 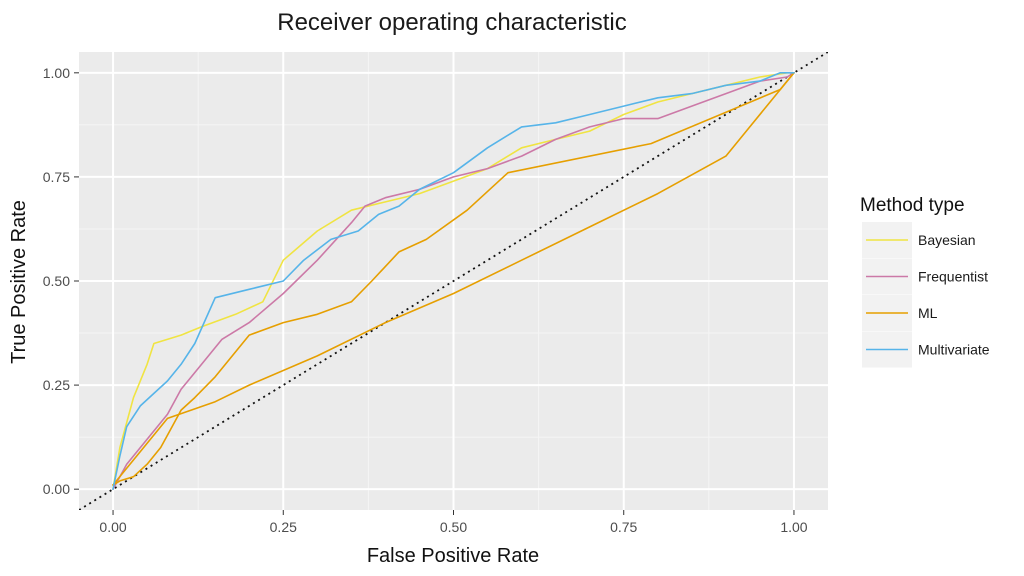 I want to click on x-axis-ticks: 0.00 0.25 0.50 0.75 1.00, so click(x=453, y=522).